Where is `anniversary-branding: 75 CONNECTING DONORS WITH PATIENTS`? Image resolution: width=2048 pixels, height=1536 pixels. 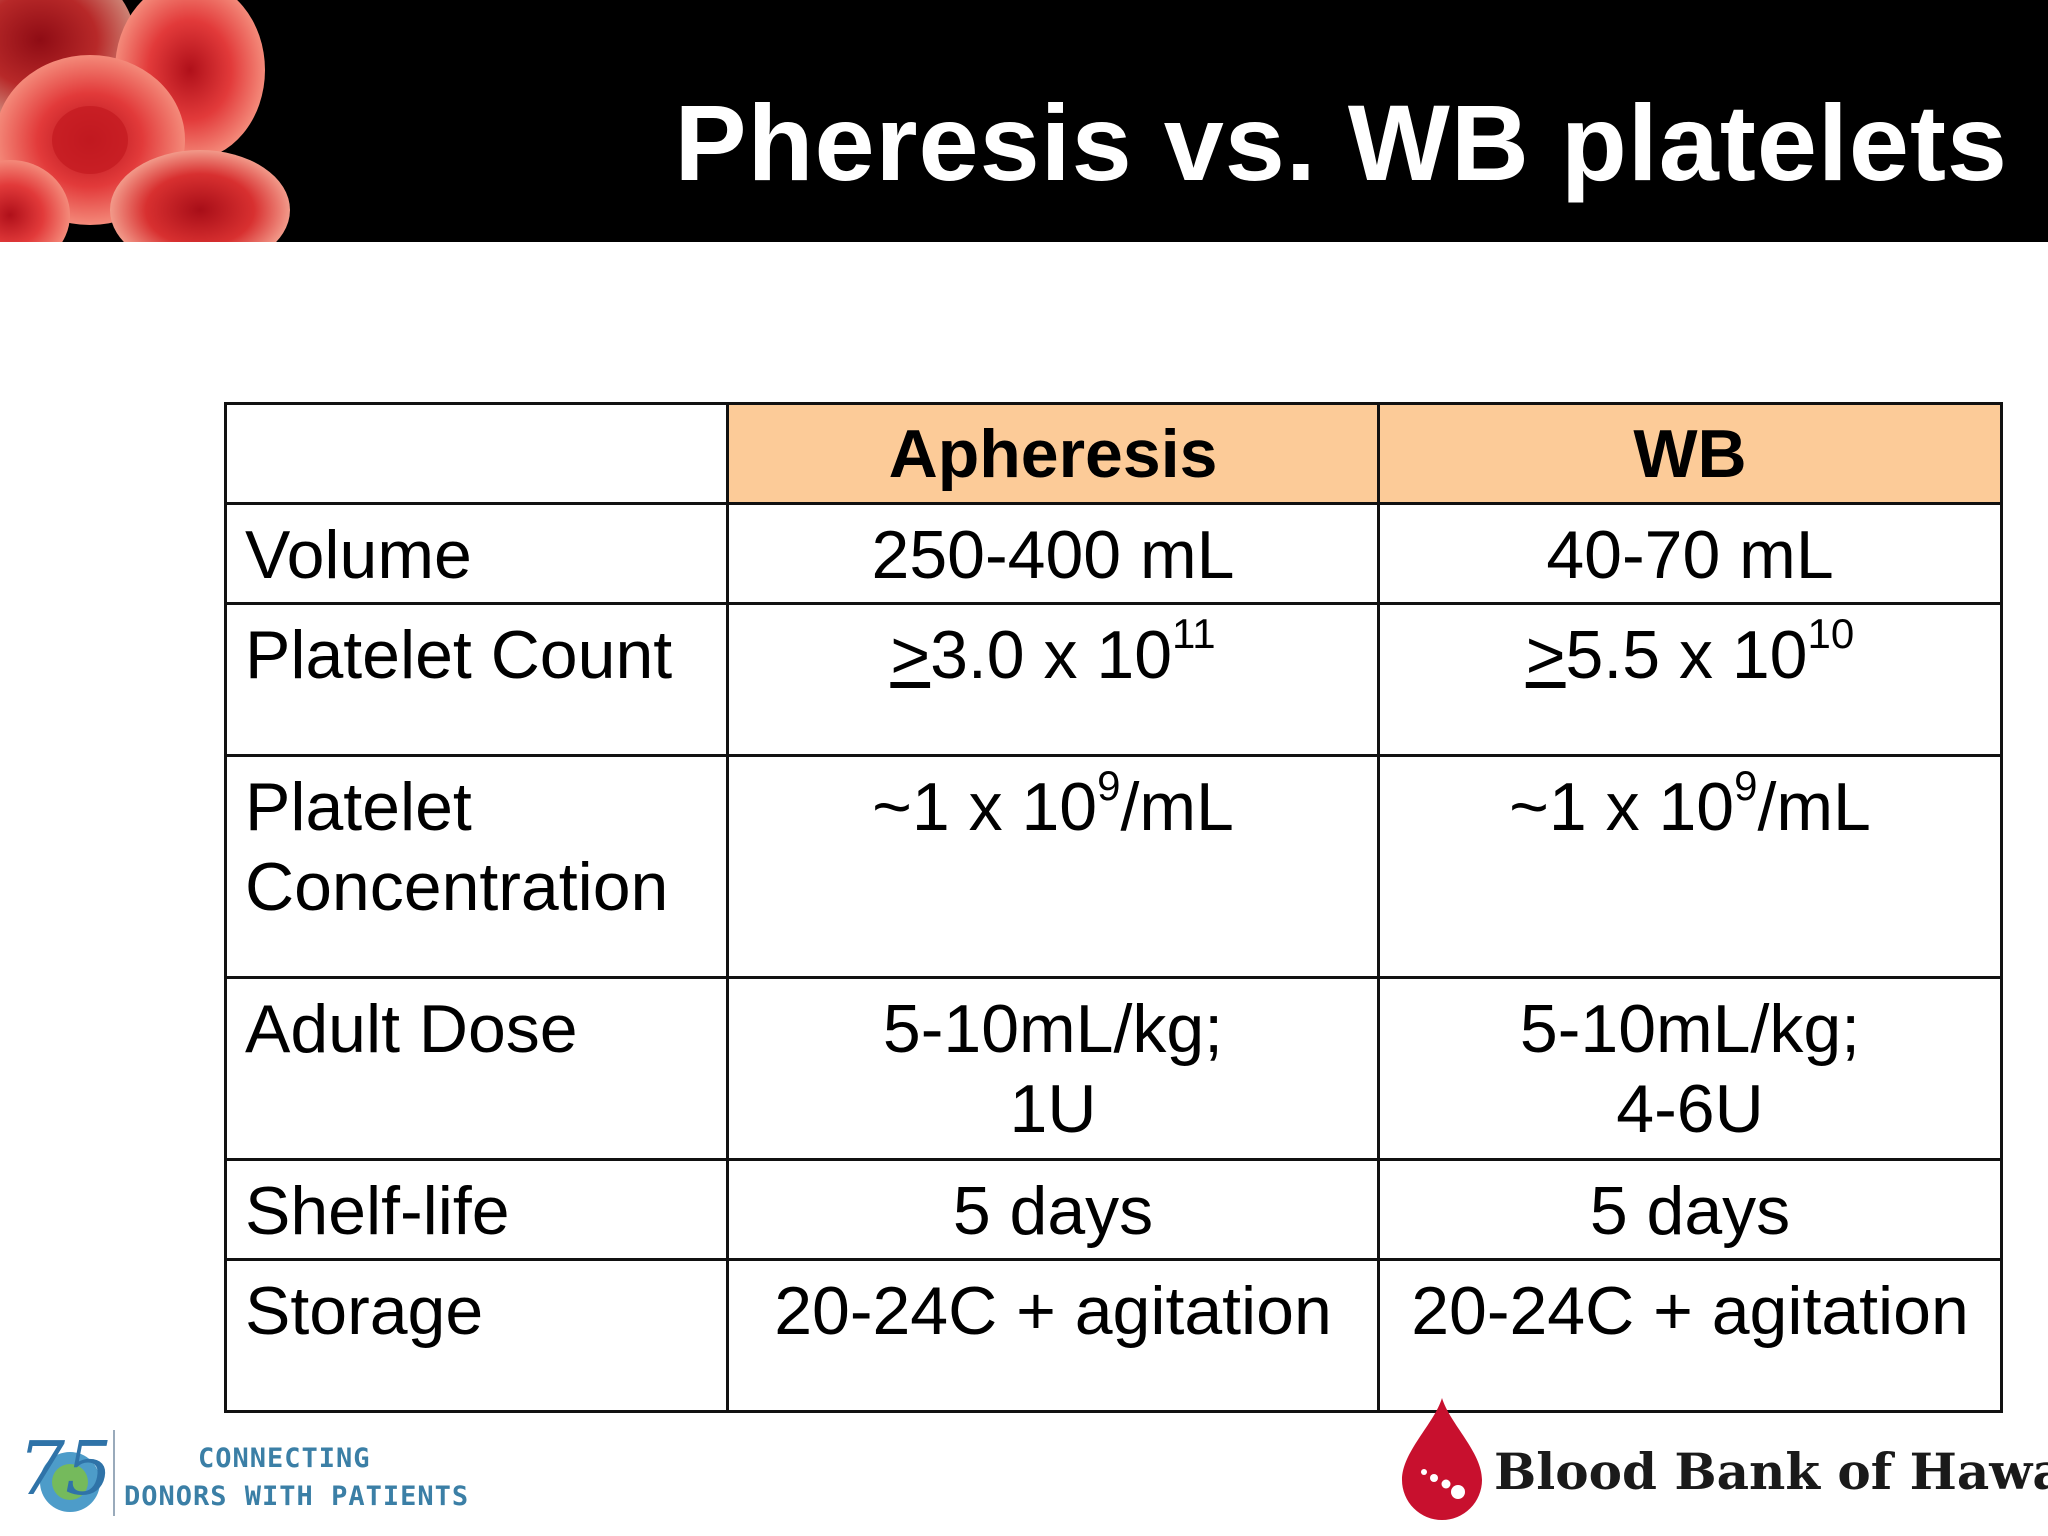 anniversary-branding: 75 CONNECTING DONORS WITH PATIENTS is located at coordinates (241, 1472).